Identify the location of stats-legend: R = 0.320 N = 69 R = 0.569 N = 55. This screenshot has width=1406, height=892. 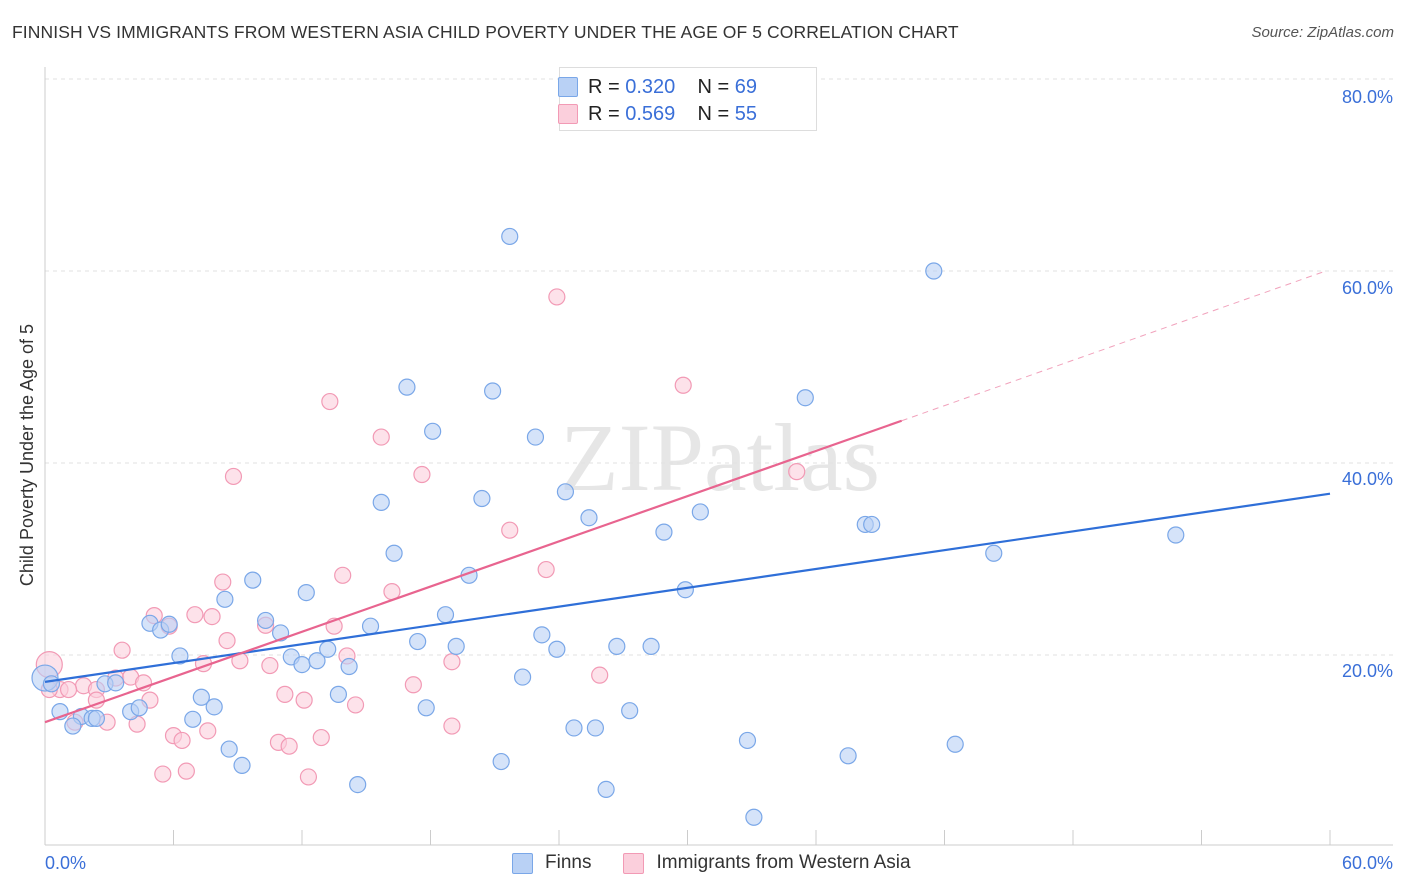
(687, 99).